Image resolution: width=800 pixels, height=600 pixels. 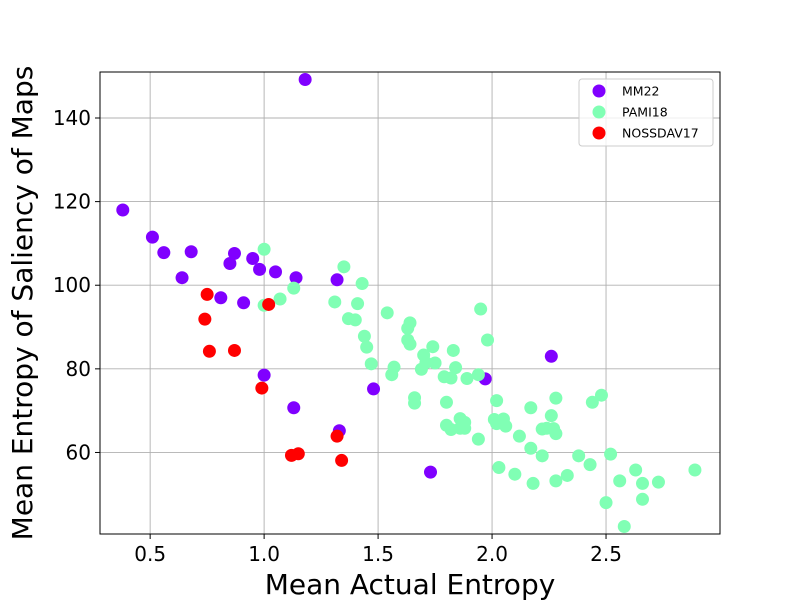 What do you see at coordinates (72, 118) in the screenshot?
I see `y-tick-label: 140` at bounding box center [72, 118].